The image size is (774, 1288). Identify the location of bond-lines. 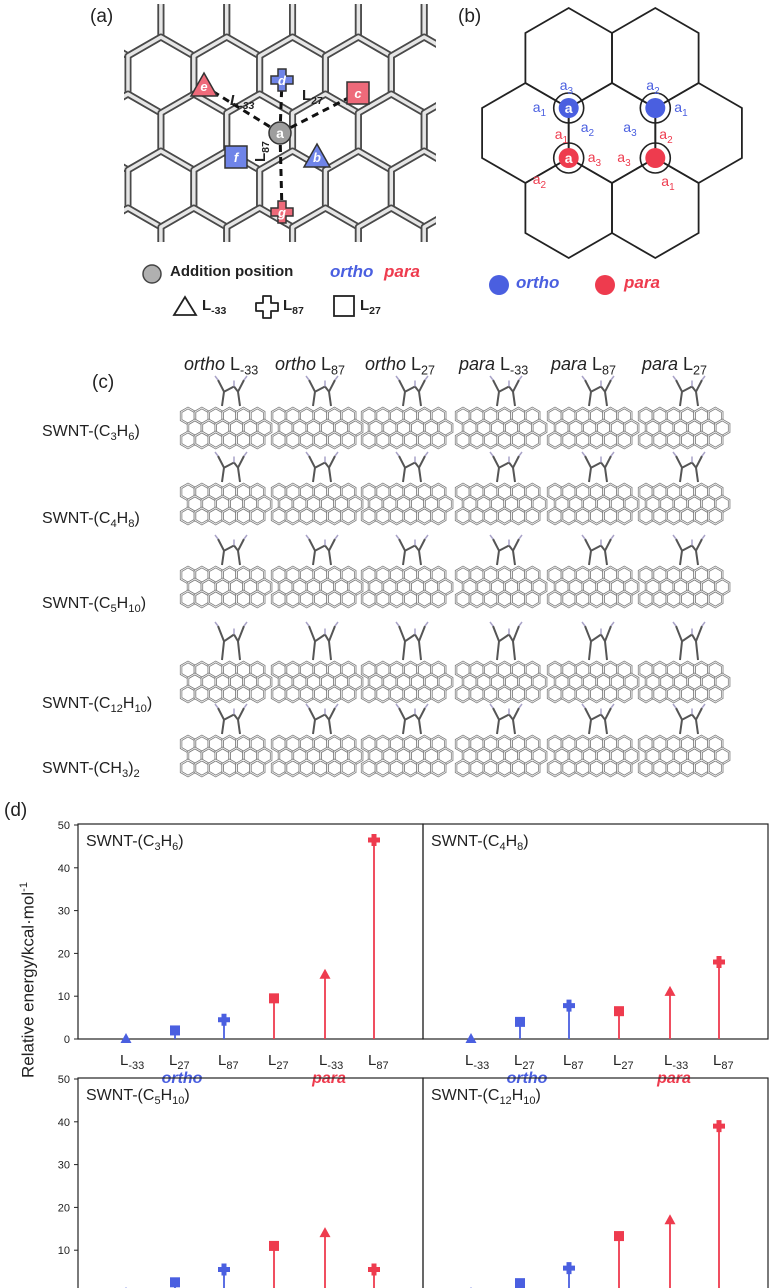
(281, 146).